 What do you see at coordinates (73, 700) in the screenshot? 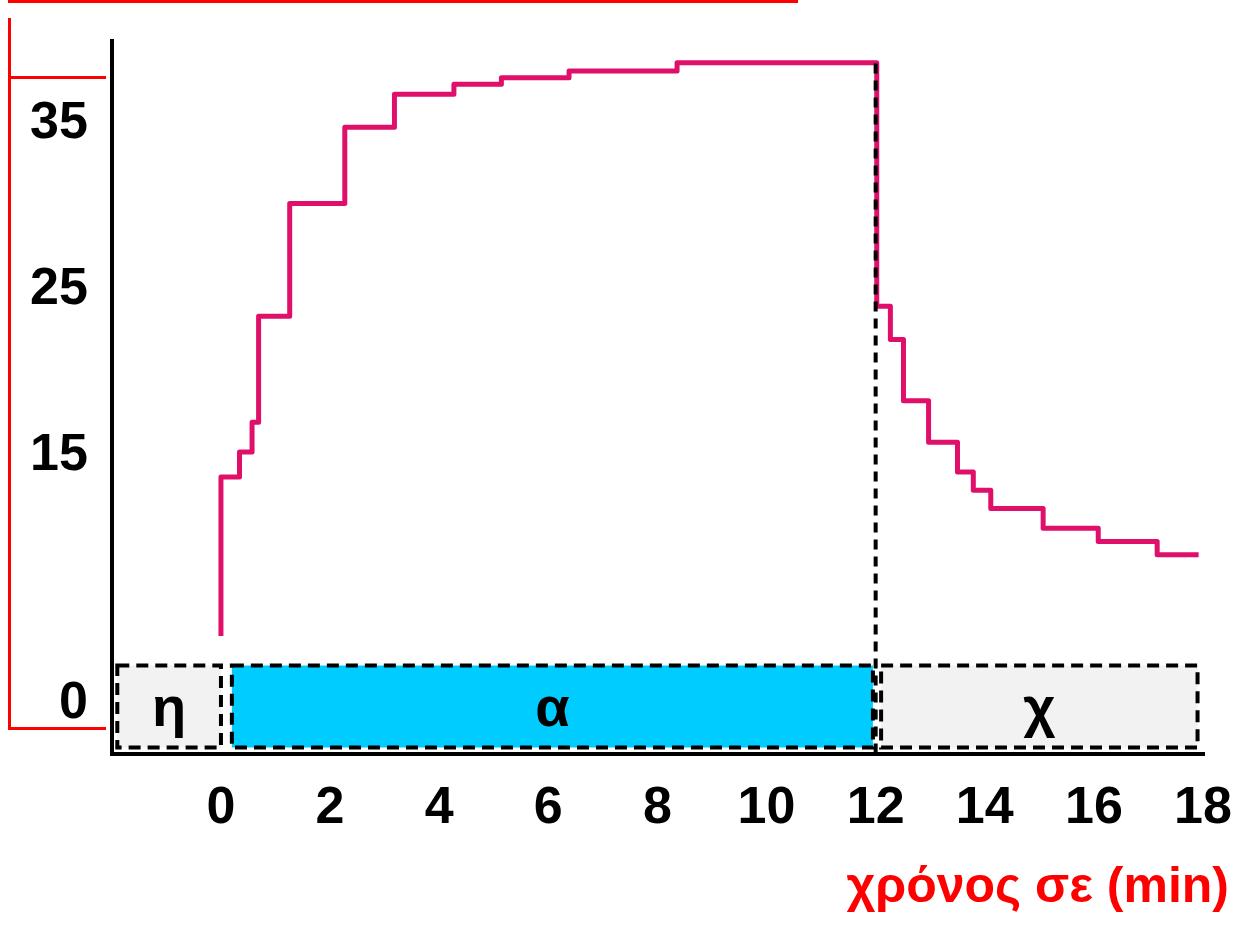
I see `y-tick-label: 0` at bounding box center [73, 700].